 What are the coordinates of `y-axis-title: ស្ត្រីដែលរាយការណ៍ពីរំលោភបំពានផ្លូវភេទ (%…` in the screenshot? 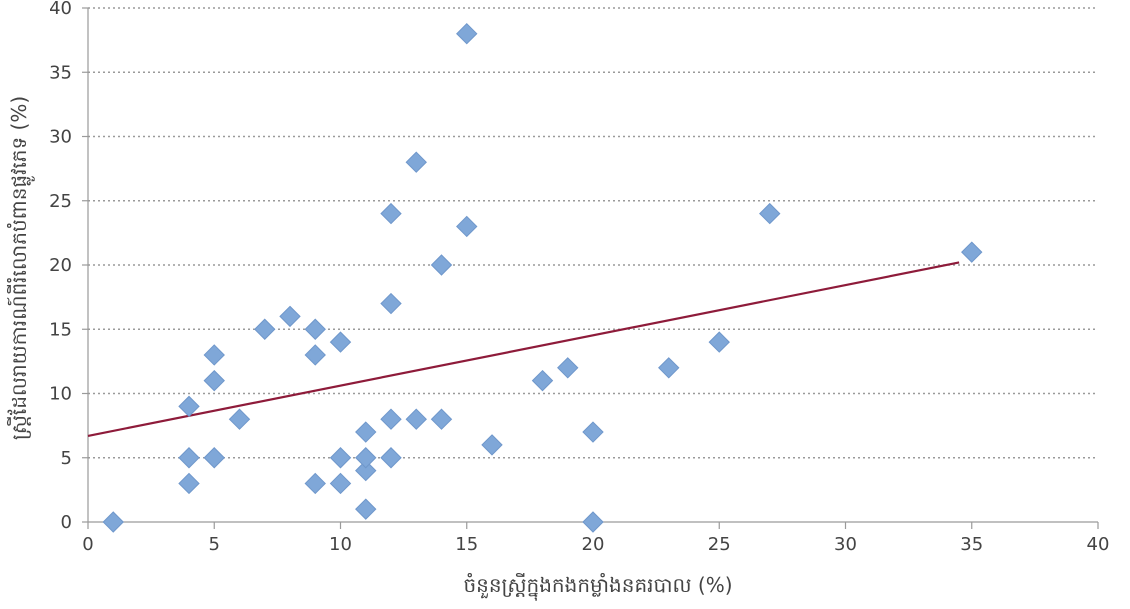 It's located at (20, 268).